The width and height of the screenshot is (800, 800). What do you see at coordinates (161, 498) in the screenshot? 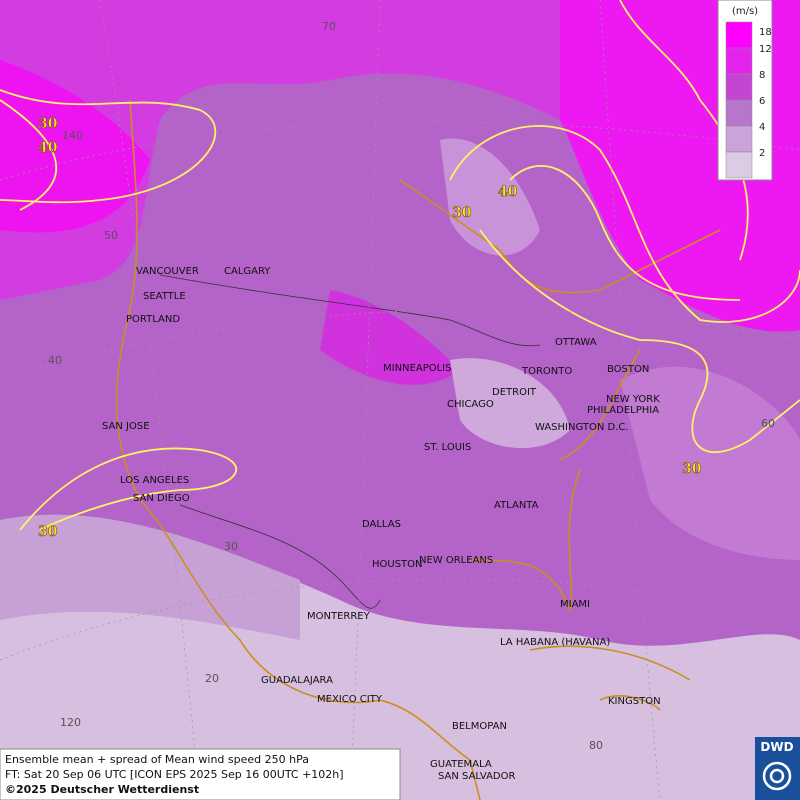
I see `city-label: SAN DIEGO` at bounding box center [161, 498].